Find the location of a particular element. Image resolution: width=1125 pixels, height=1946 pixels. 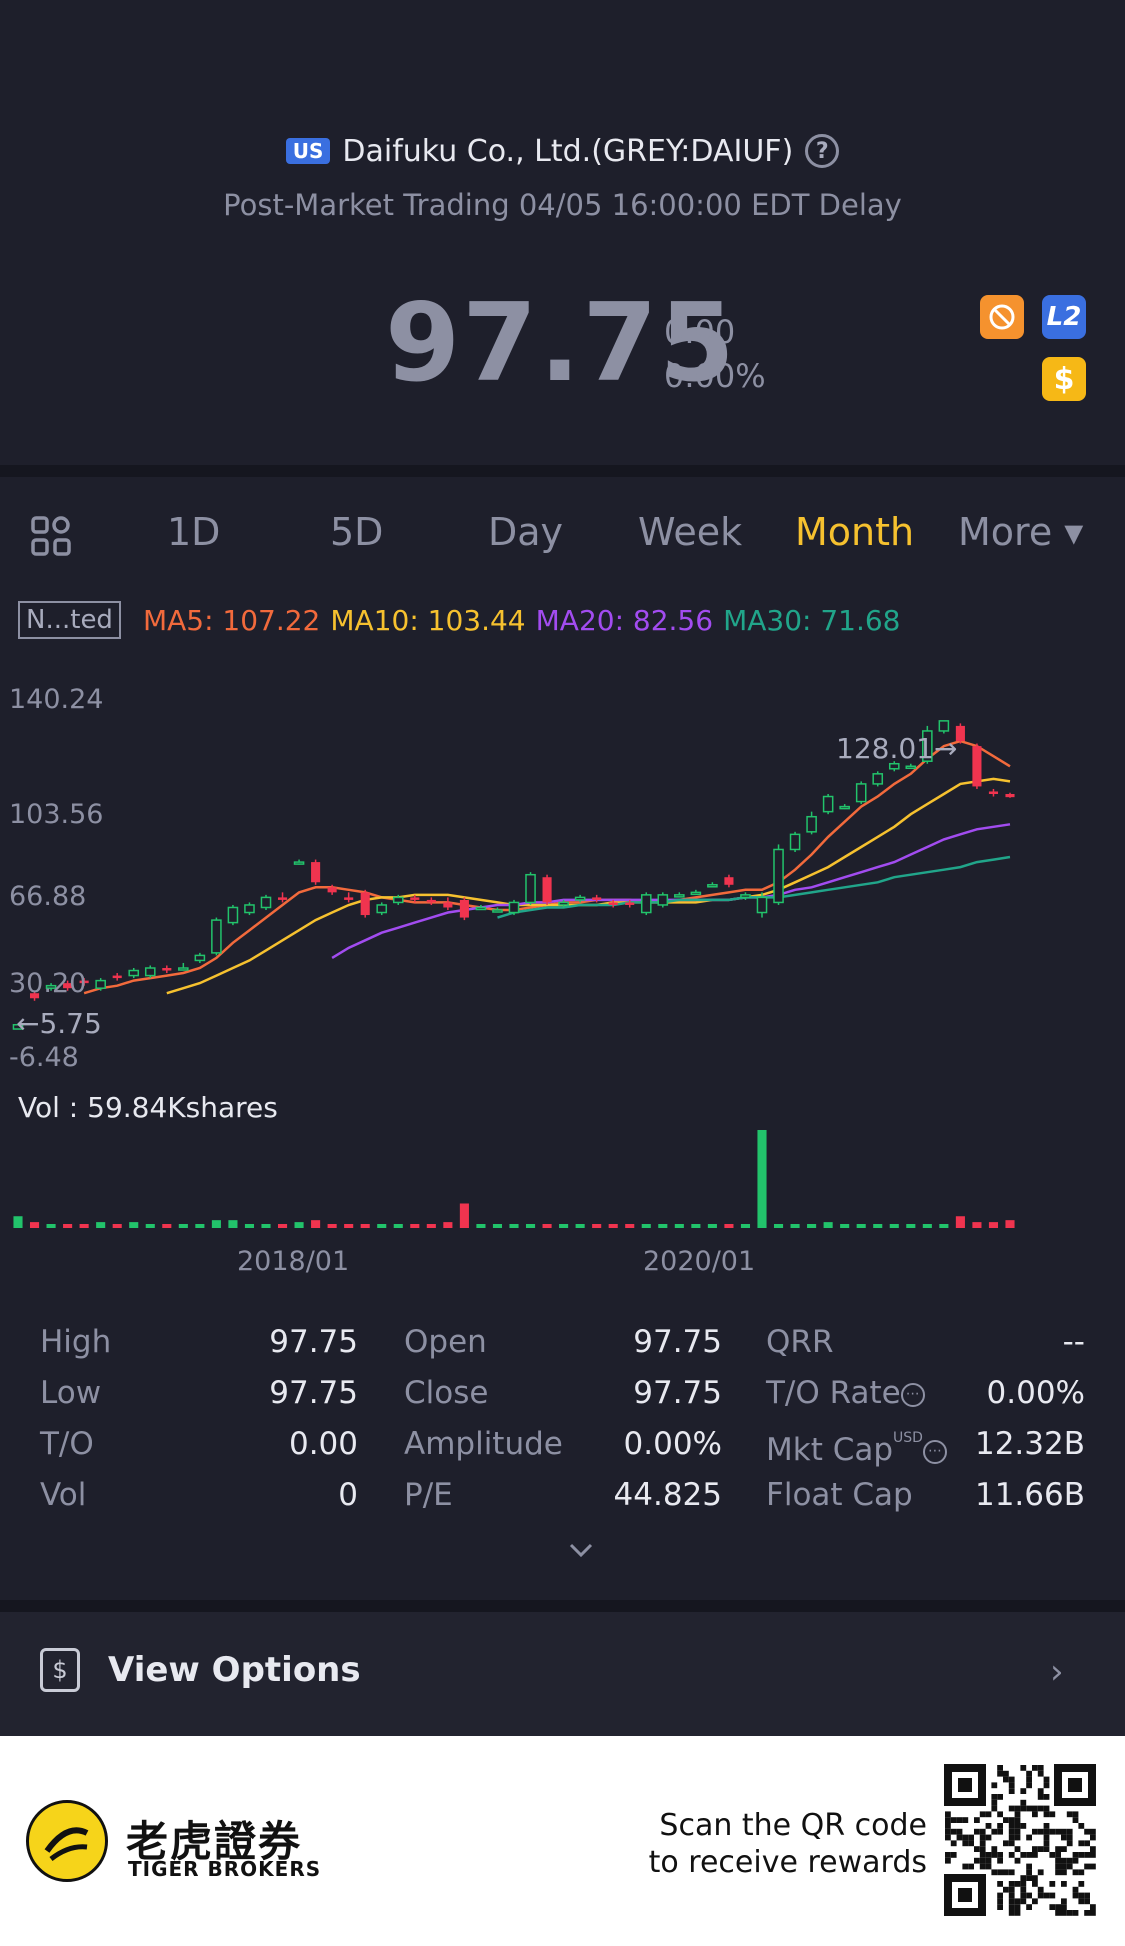

stat-label: T/O Rate ⋯ is located at coordinates (845, 1393).